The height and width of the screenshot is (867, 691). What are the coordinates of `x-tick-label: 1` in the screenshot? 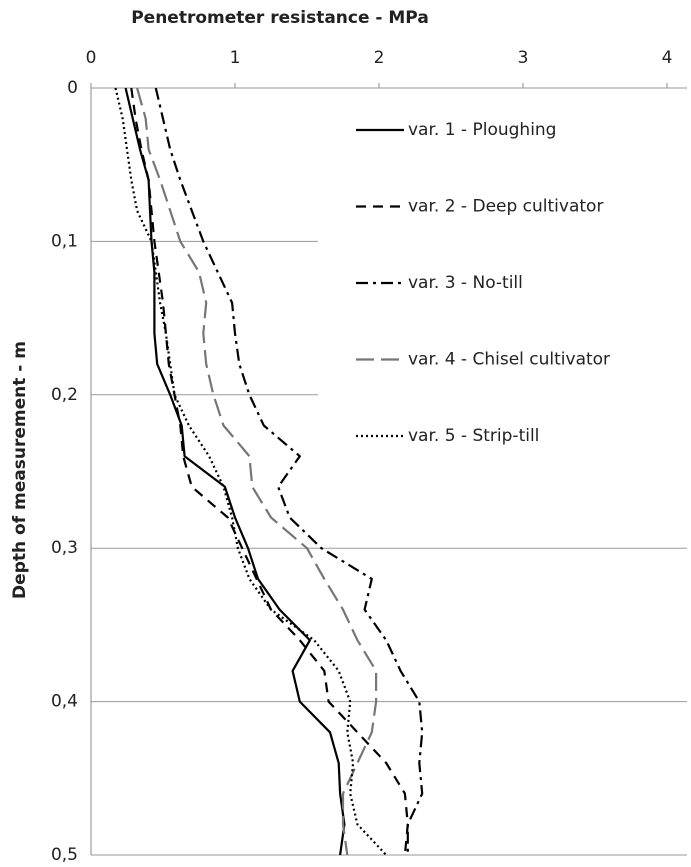 It's located at (235, 58).